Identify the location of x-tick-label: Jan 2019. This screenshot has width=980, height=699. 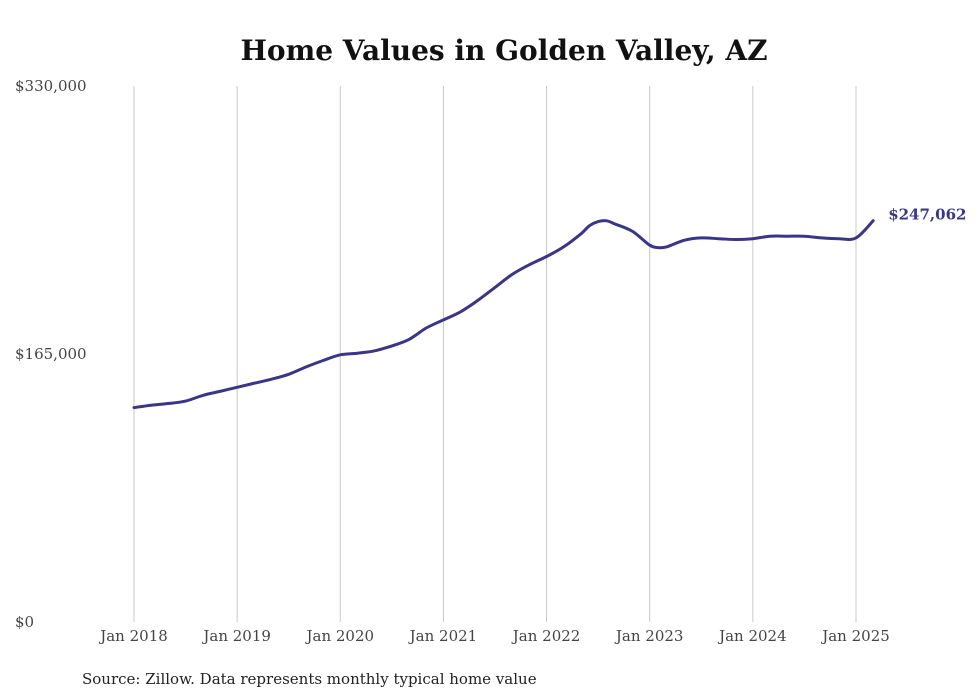
(236, 636).